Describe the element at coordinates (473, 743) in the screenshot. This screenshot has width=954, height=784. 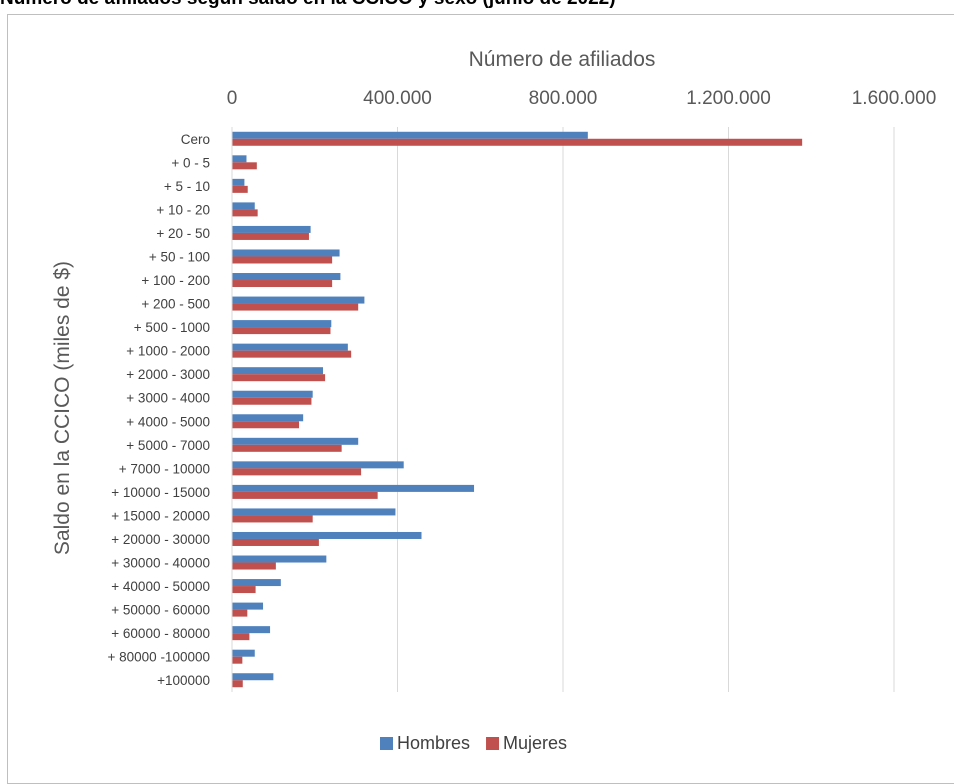
I see `legend: Hombres Mujeres` at that location.